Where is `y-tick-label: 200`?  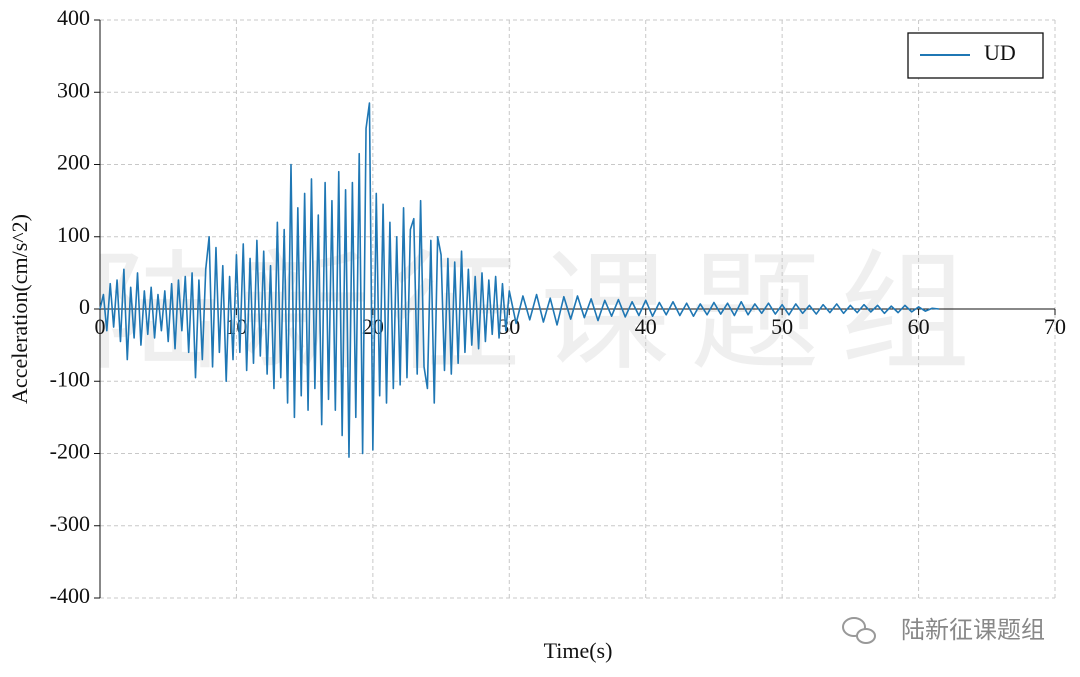
y-tick-label: 200 is located at coordinates (73, 162).